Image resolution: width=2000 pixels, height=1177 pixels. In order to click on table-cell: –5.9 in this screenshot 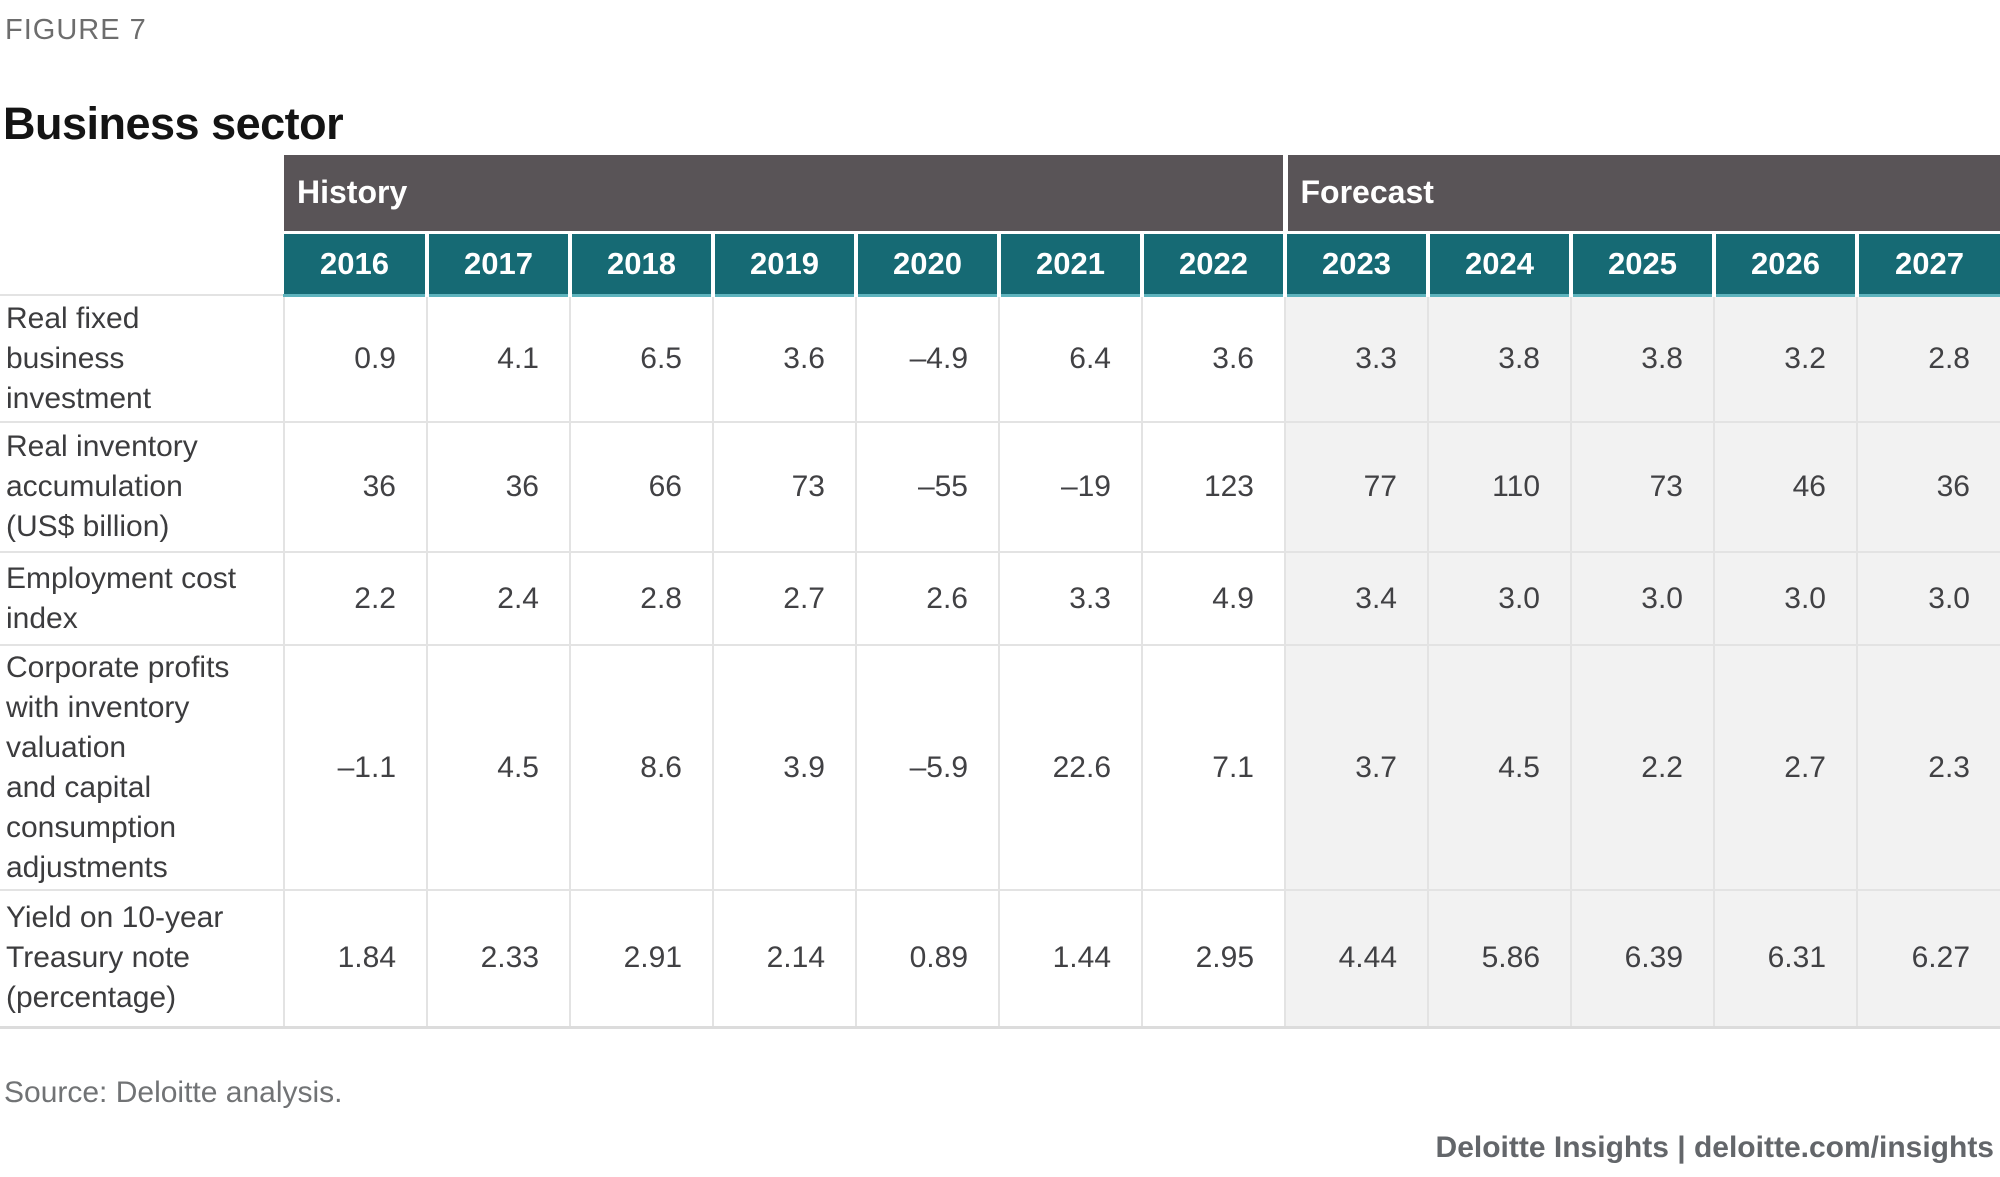, I will do `click(927, 767)`.